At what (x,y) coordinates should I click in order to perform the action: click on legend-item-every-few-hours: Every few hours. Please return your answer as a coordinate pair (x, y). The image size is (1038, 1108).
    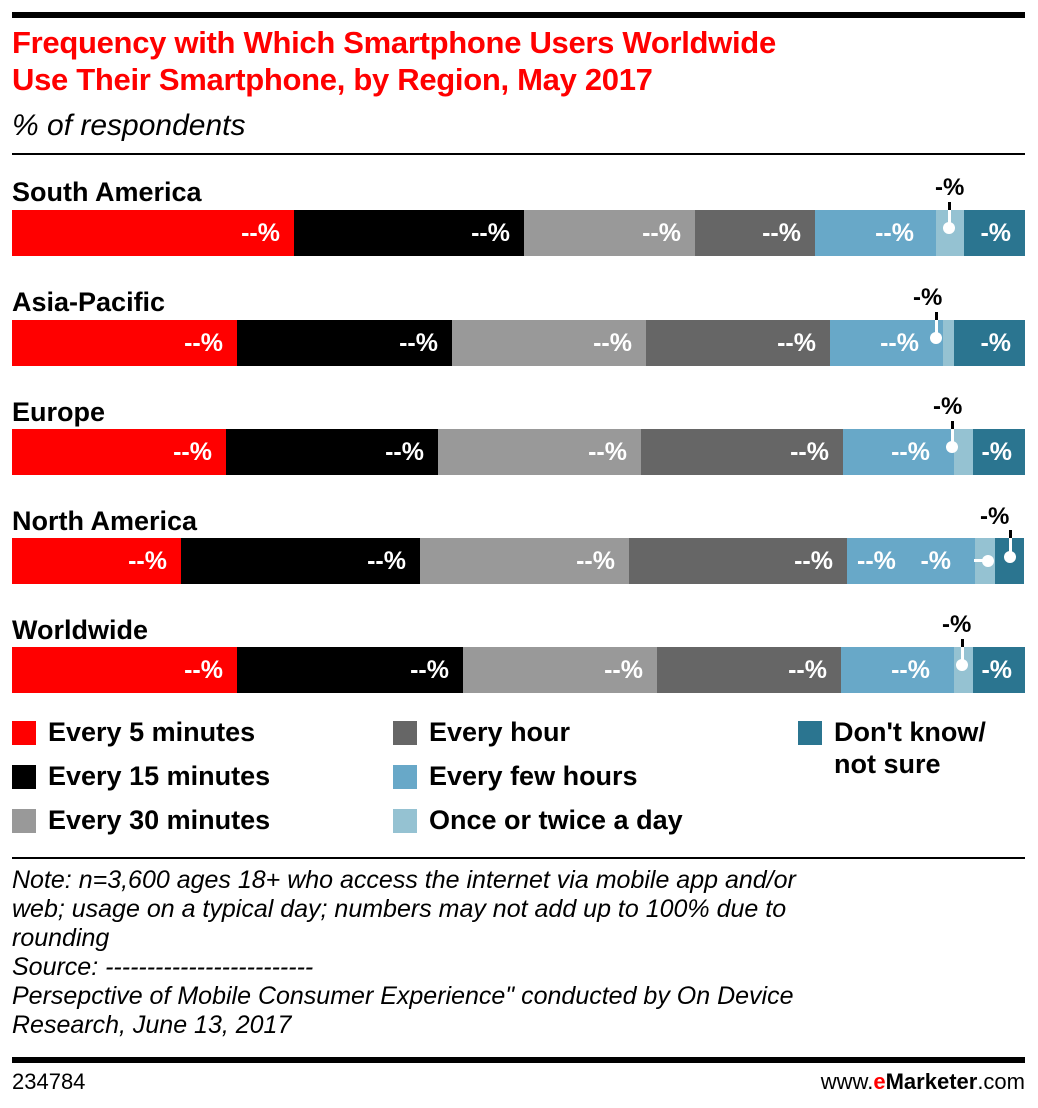
    Looking at the image, I should click on (515, 776).